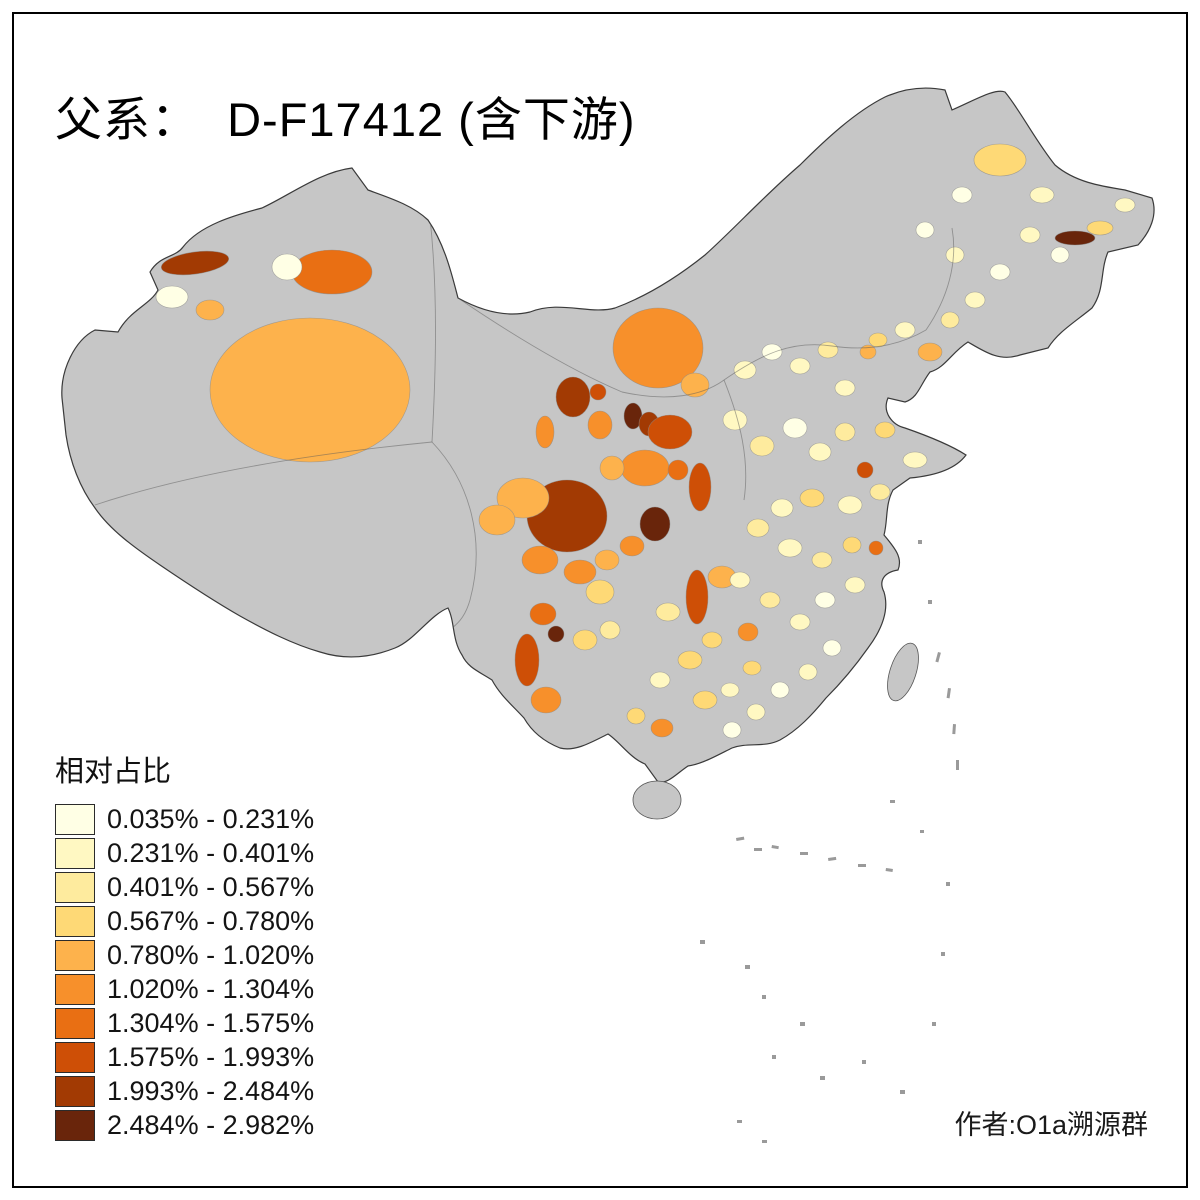 The image size is (1200, 1200). I want to click on legend-label: 2.484% - 2.982%, so click(211, 1124).